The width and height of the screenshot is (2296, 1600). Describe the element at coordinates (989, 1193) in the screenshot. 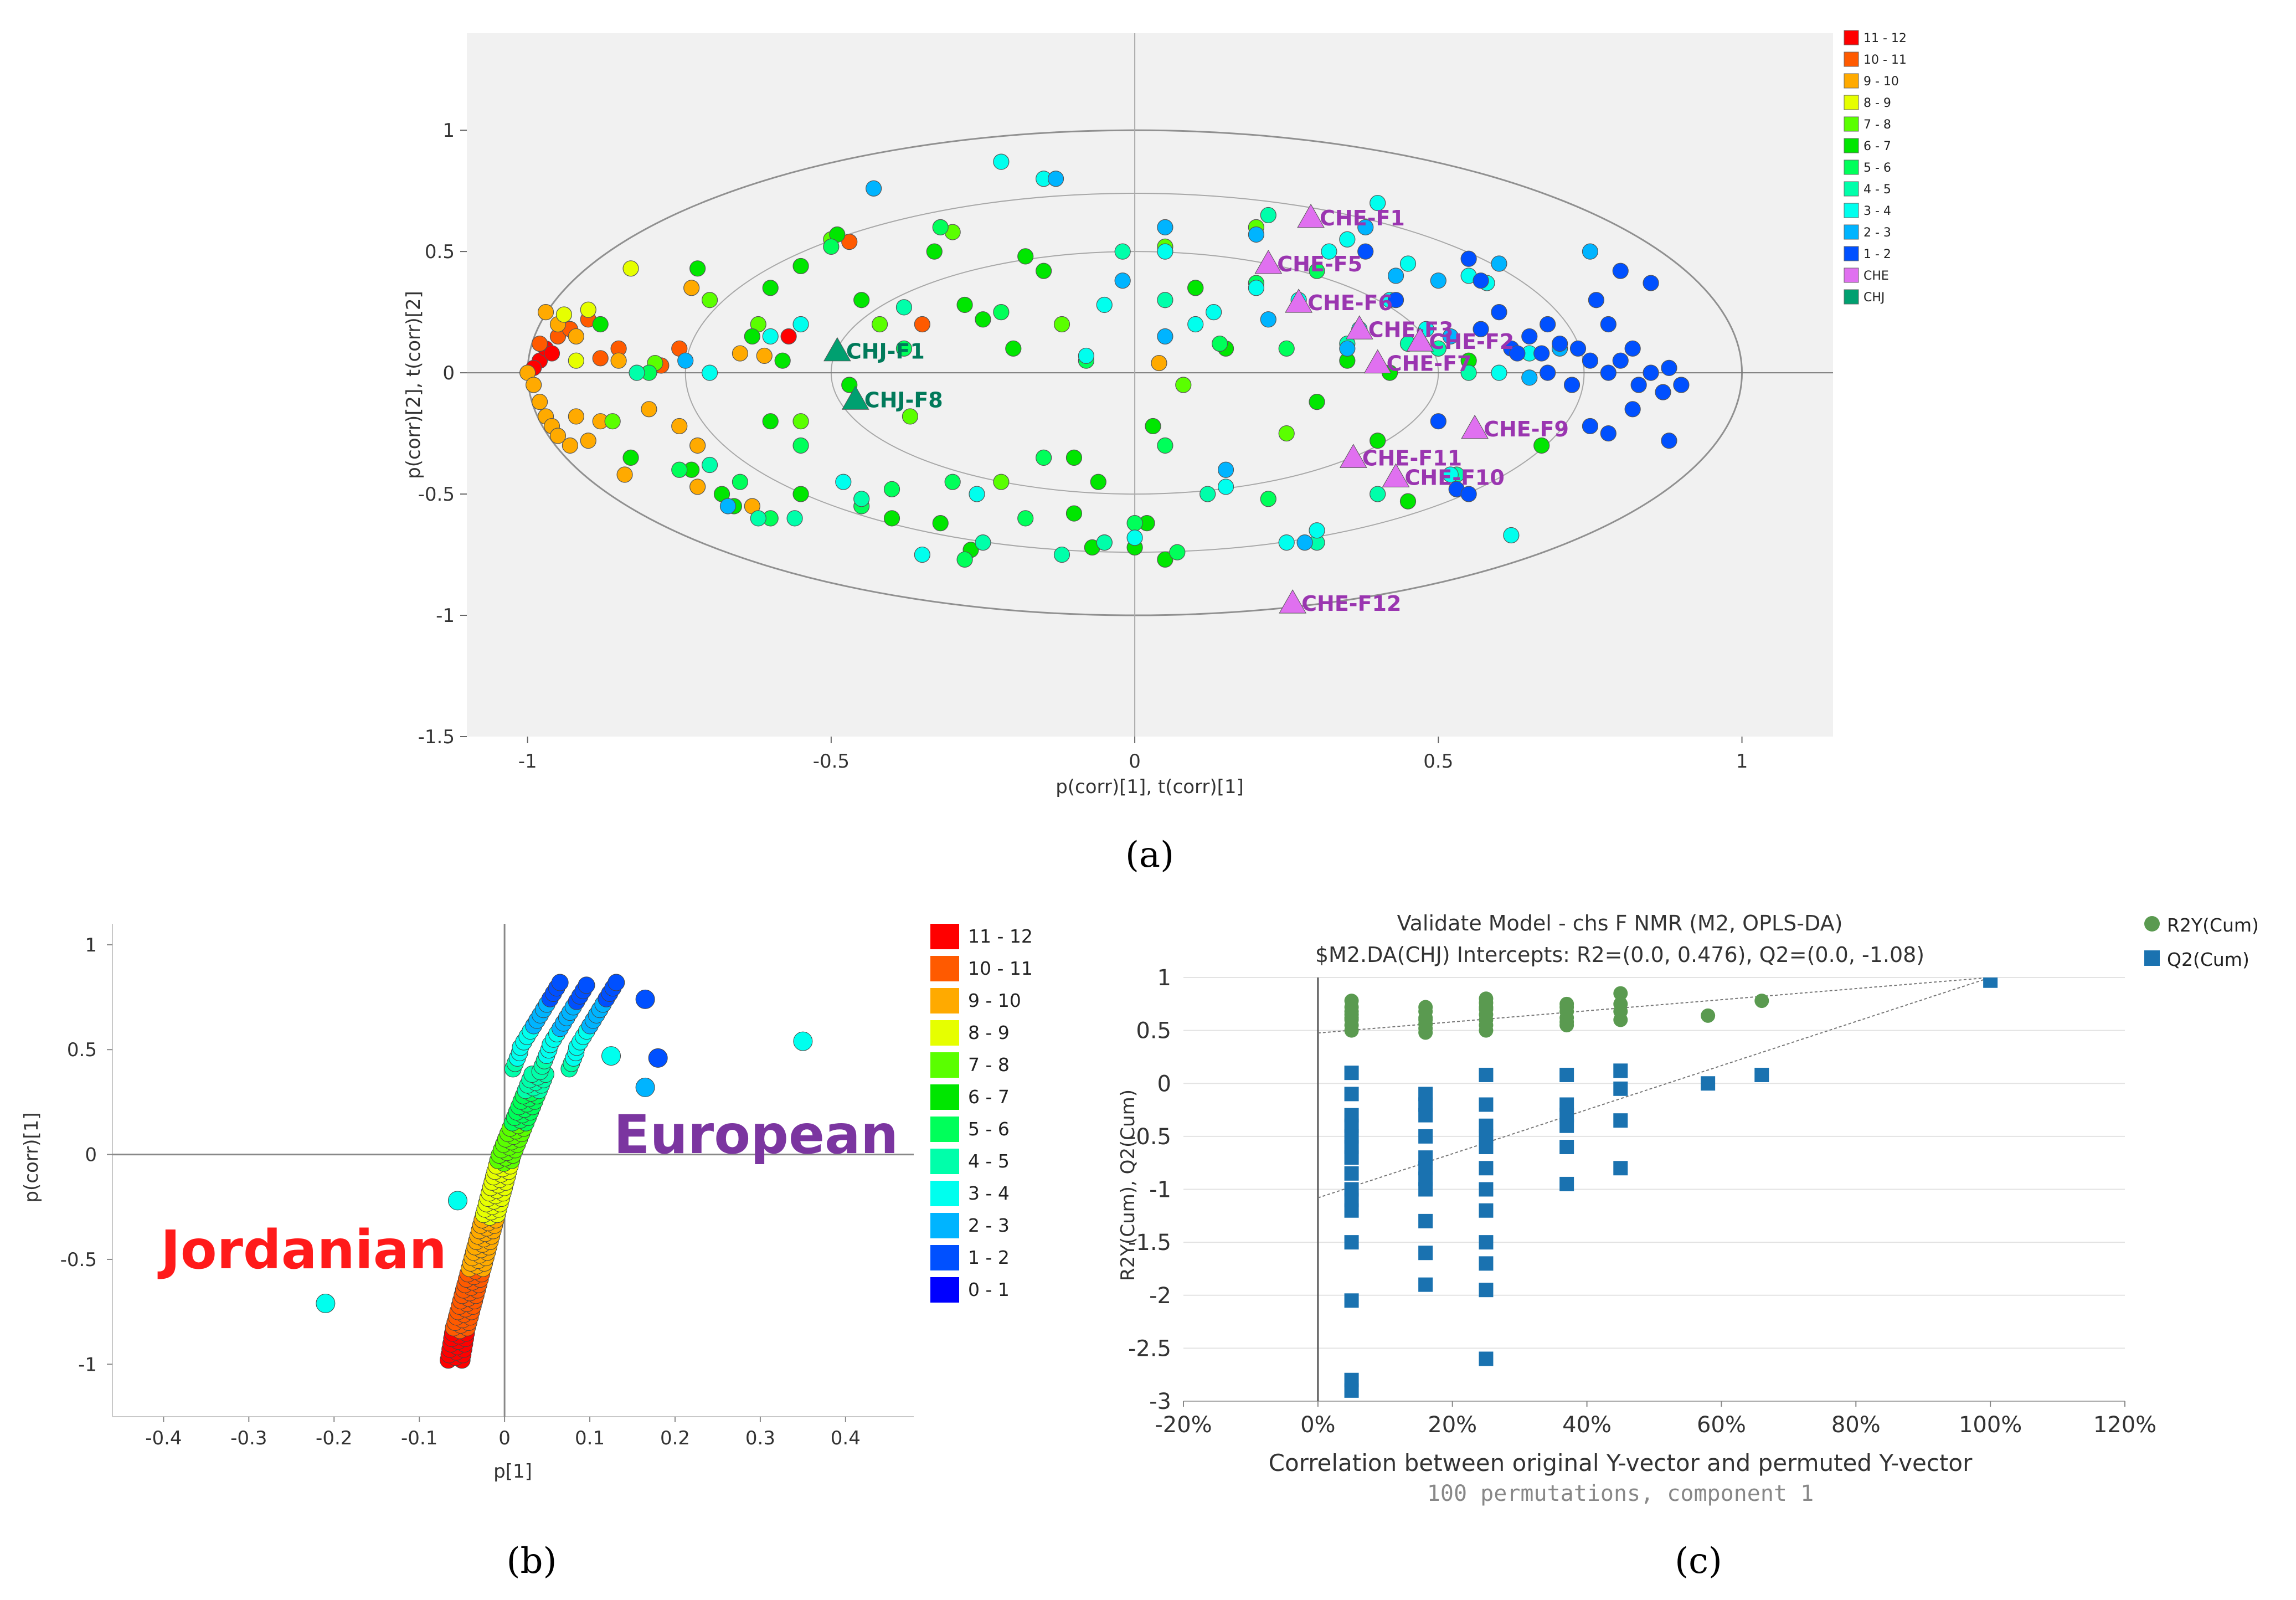

I see `panel-b-legend-label: 3 - 4` at that location.